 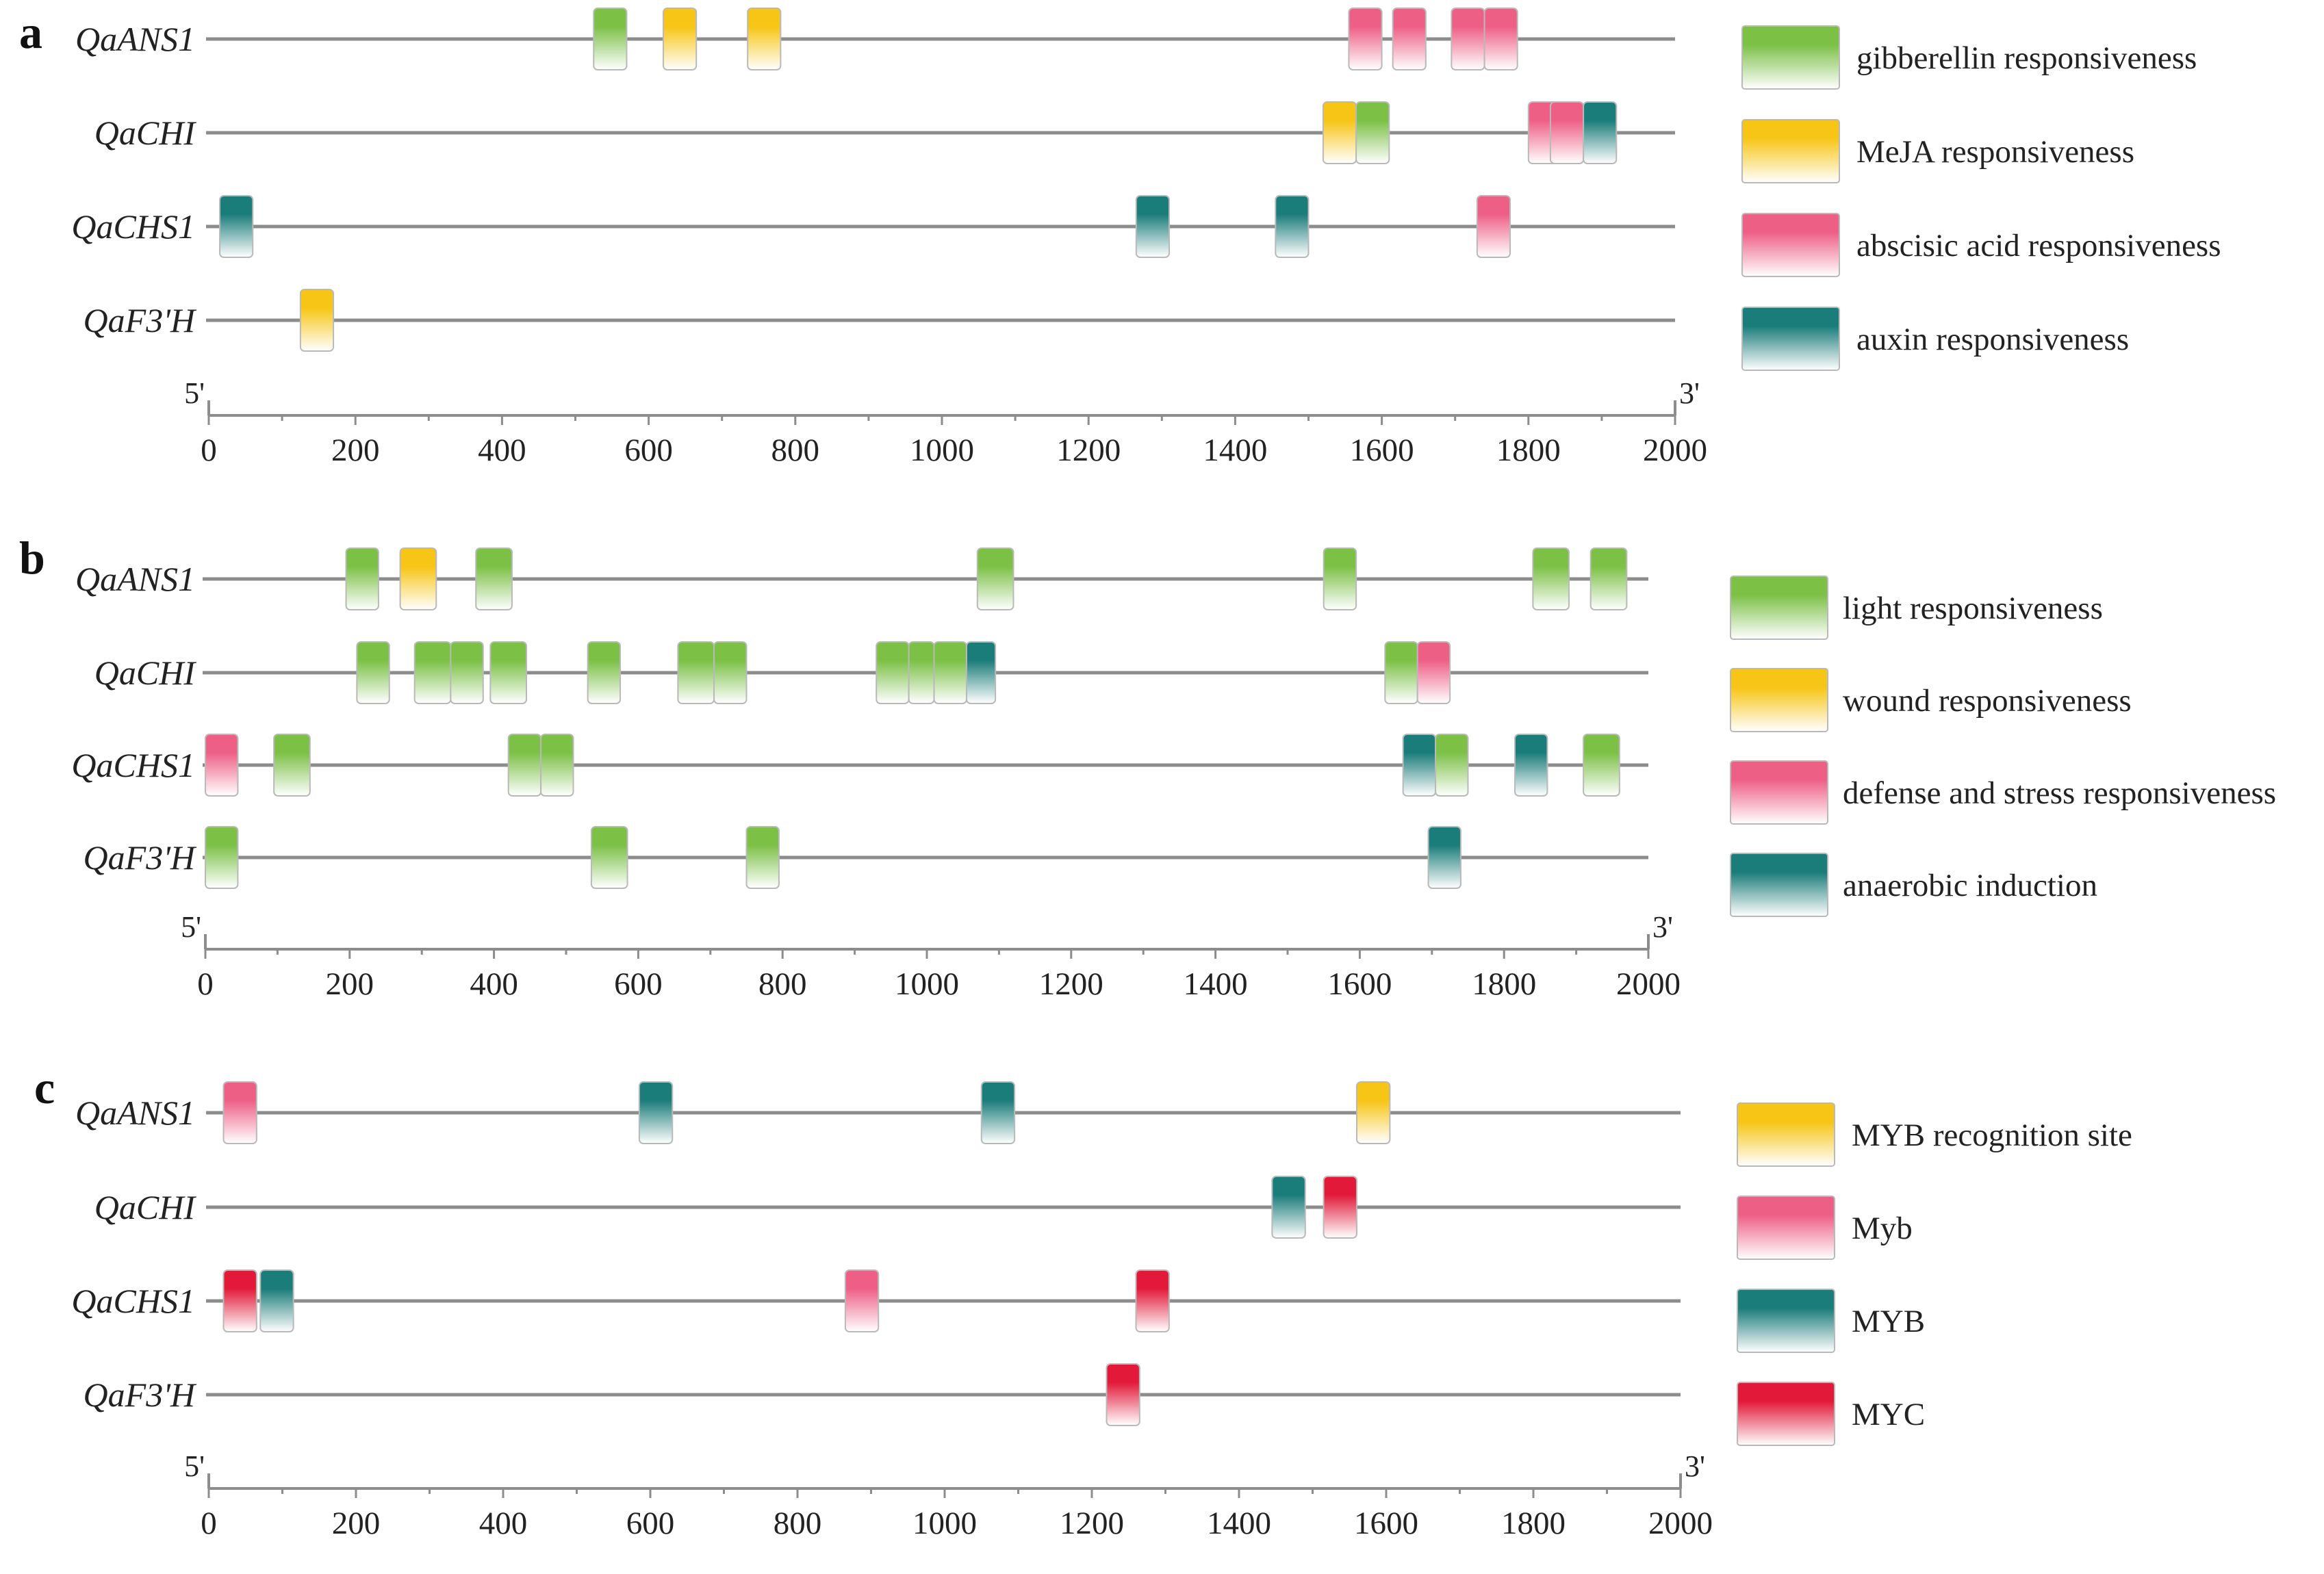 What do you see at coordinates (44, 1087) in the screenshot?
I see `panel-letter: c` at bounding box center [44, 1087].